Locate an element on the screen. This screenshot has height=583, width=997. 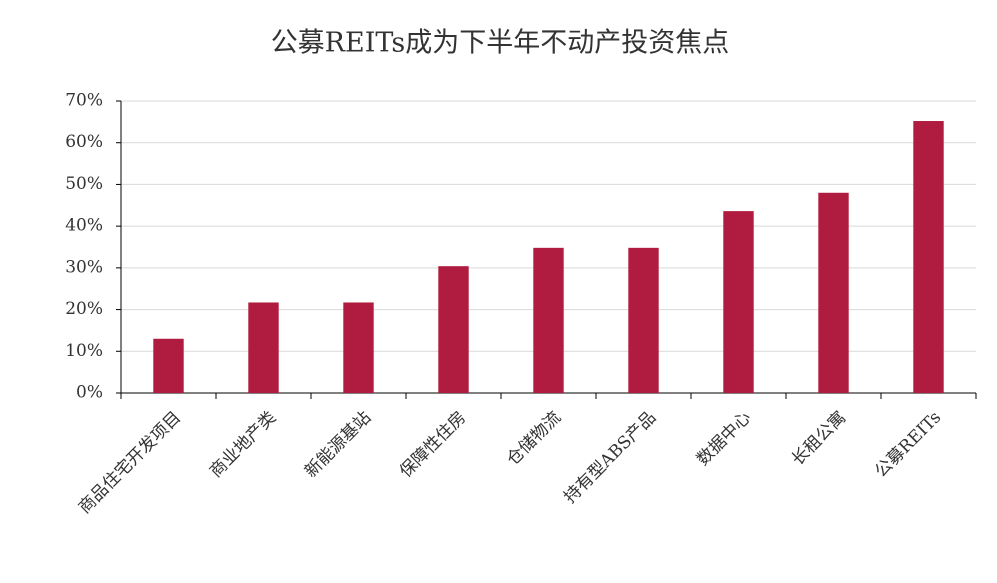
x-tick-label: 新能源基站 is located at coordinates (338, 445).